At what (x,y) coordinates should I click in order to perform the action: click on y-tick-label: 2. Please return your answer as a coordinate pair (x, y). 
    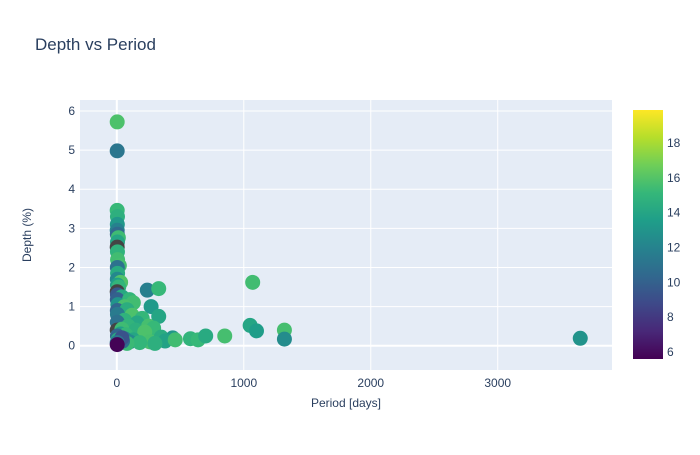
    Looking at the image, I should click on (71, 267).